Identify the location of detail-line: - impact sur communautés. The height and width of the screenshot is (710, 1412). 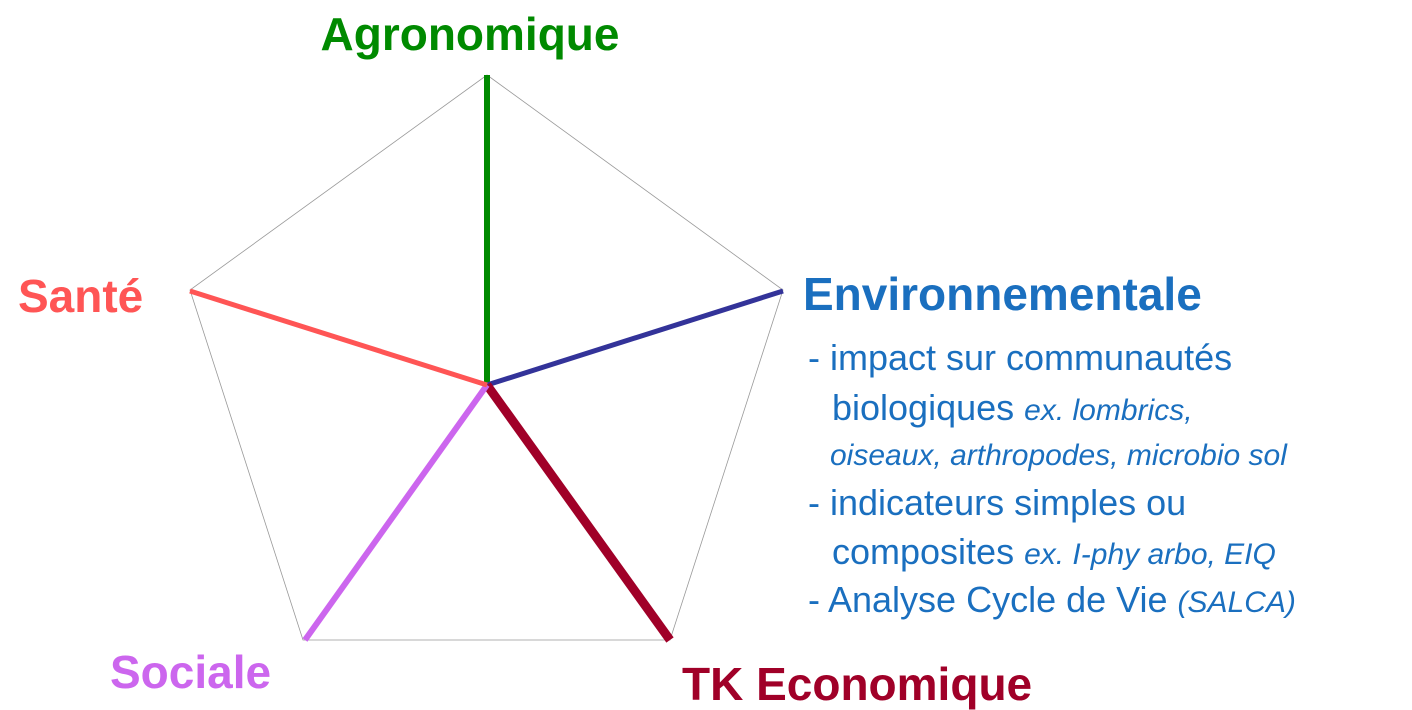
(1020, 357).